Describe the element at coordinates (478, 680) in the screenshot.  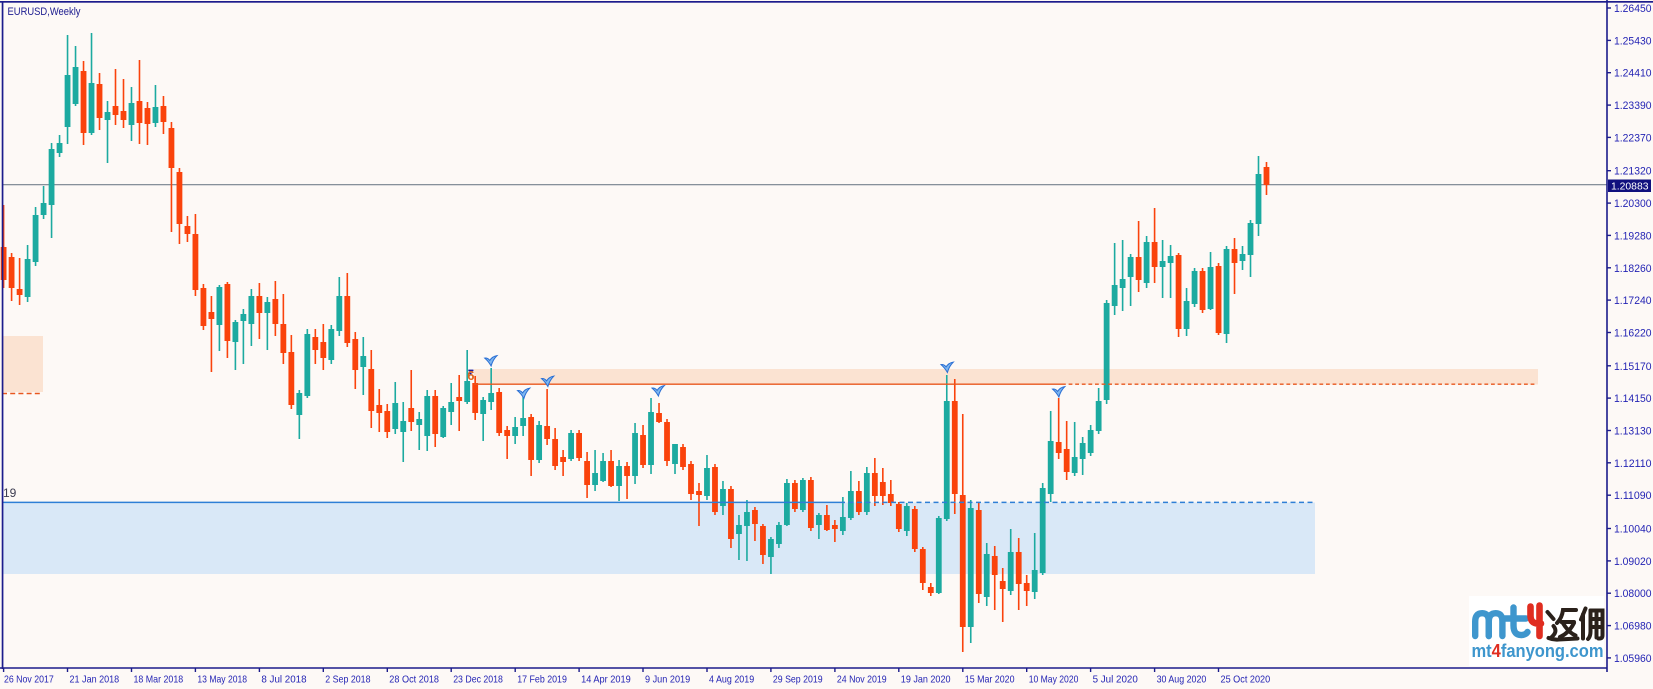
I see `svg-text: 23 Dec 2018` at that location.